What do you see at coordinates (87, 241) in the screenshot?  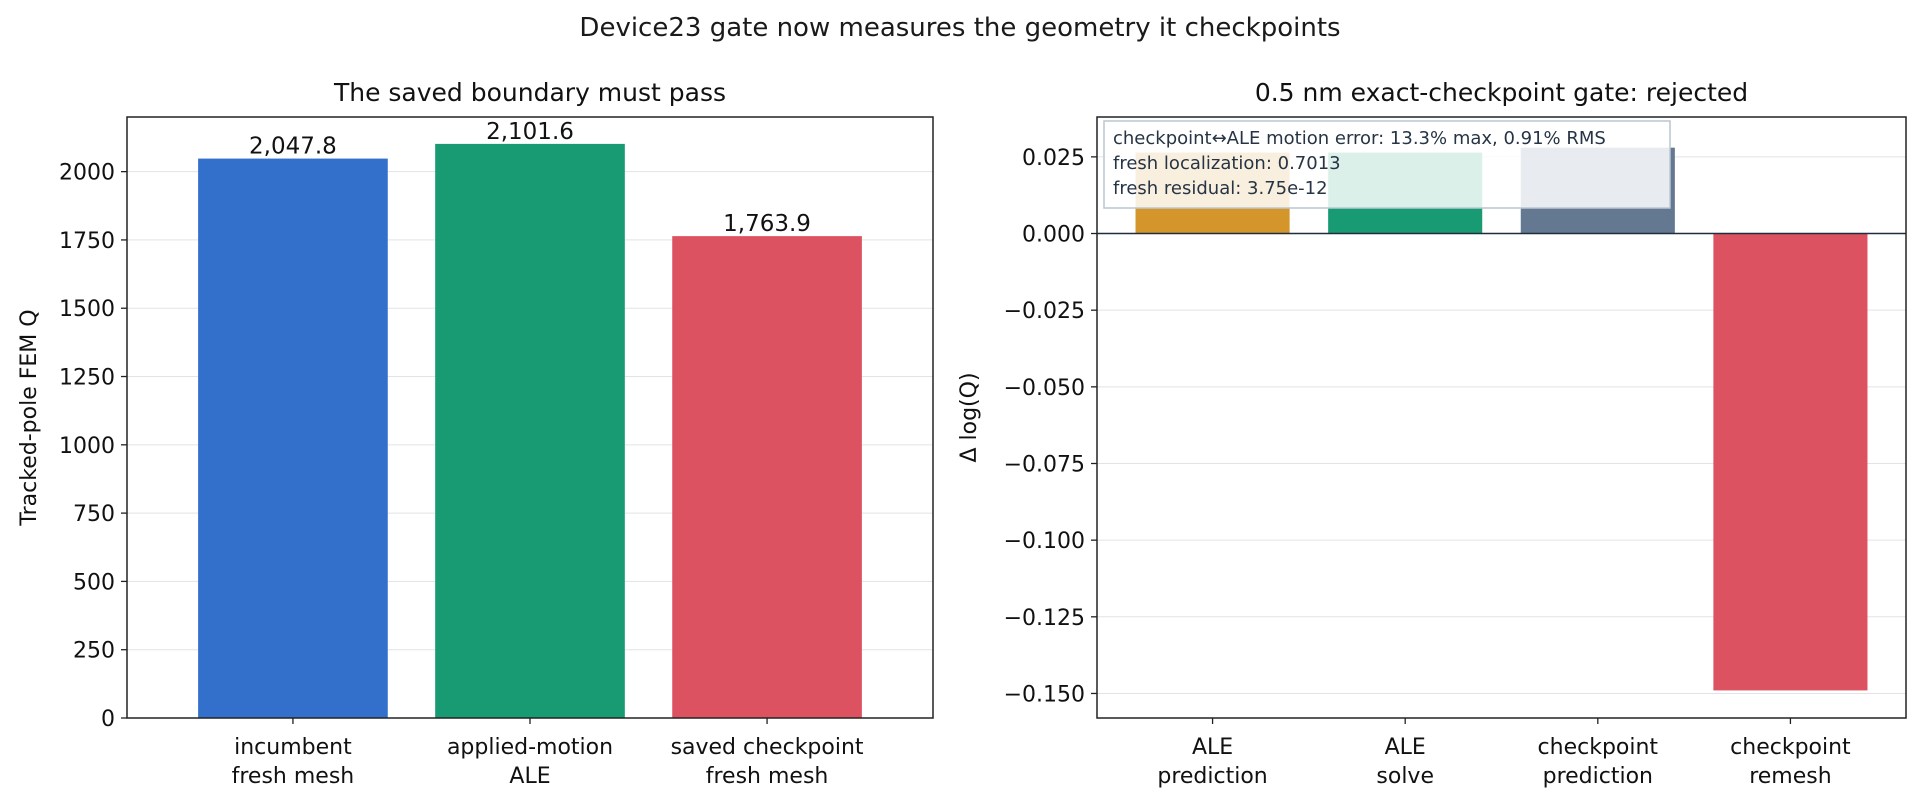 I see `y-tick-label: 1750` at bounding box center [87, 241].